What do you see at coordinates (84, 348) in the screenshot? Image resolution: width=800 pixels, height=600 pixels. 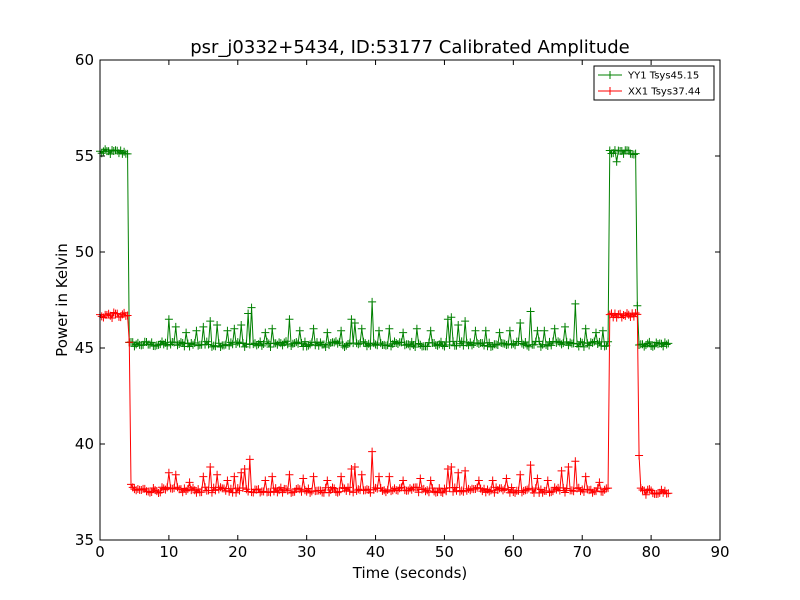 I see `y-tick-label: 45` at bounding box center [84, 348].